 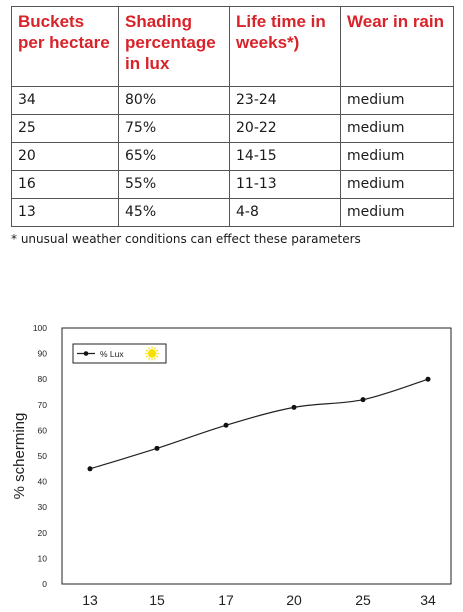 I want to click on y-tick-label: 0, so click(x=44, y=584).